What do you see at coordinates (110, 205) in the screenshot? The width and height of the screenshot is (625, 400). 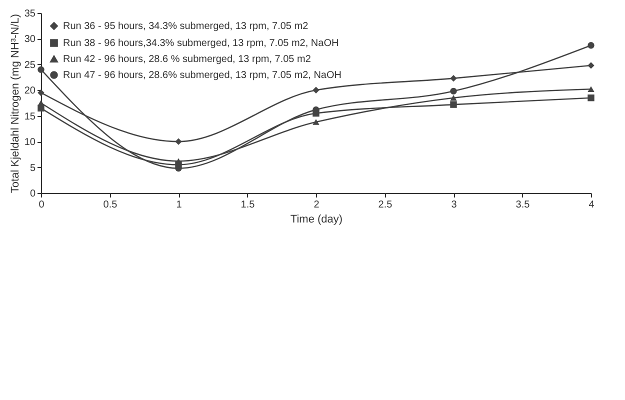 I see `x-tick-label: 0.5` at bounding box center [110, 205].